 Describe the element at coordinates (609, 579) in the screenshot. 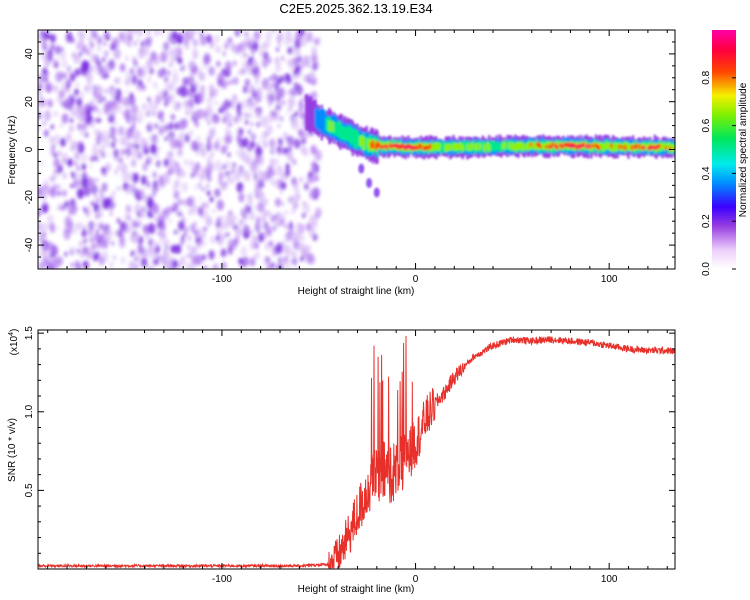

I see `x-tick-label: 100` at that location.